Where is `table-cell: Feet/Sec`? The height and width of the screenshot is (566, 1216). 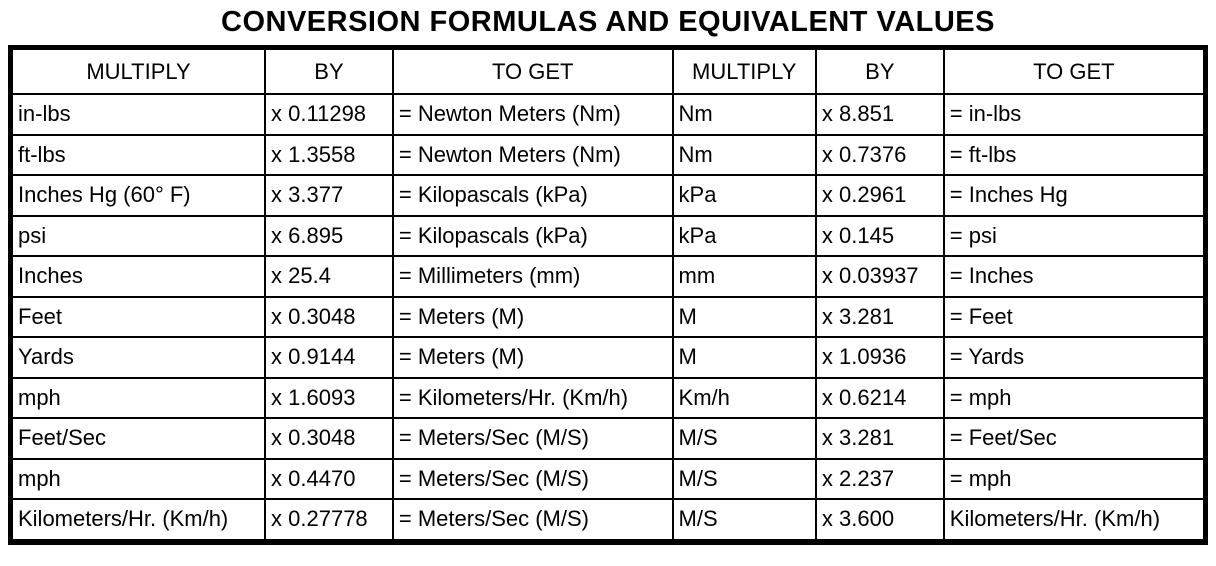 table-cell: Feet/Sec is located at coordinates (138, 438).